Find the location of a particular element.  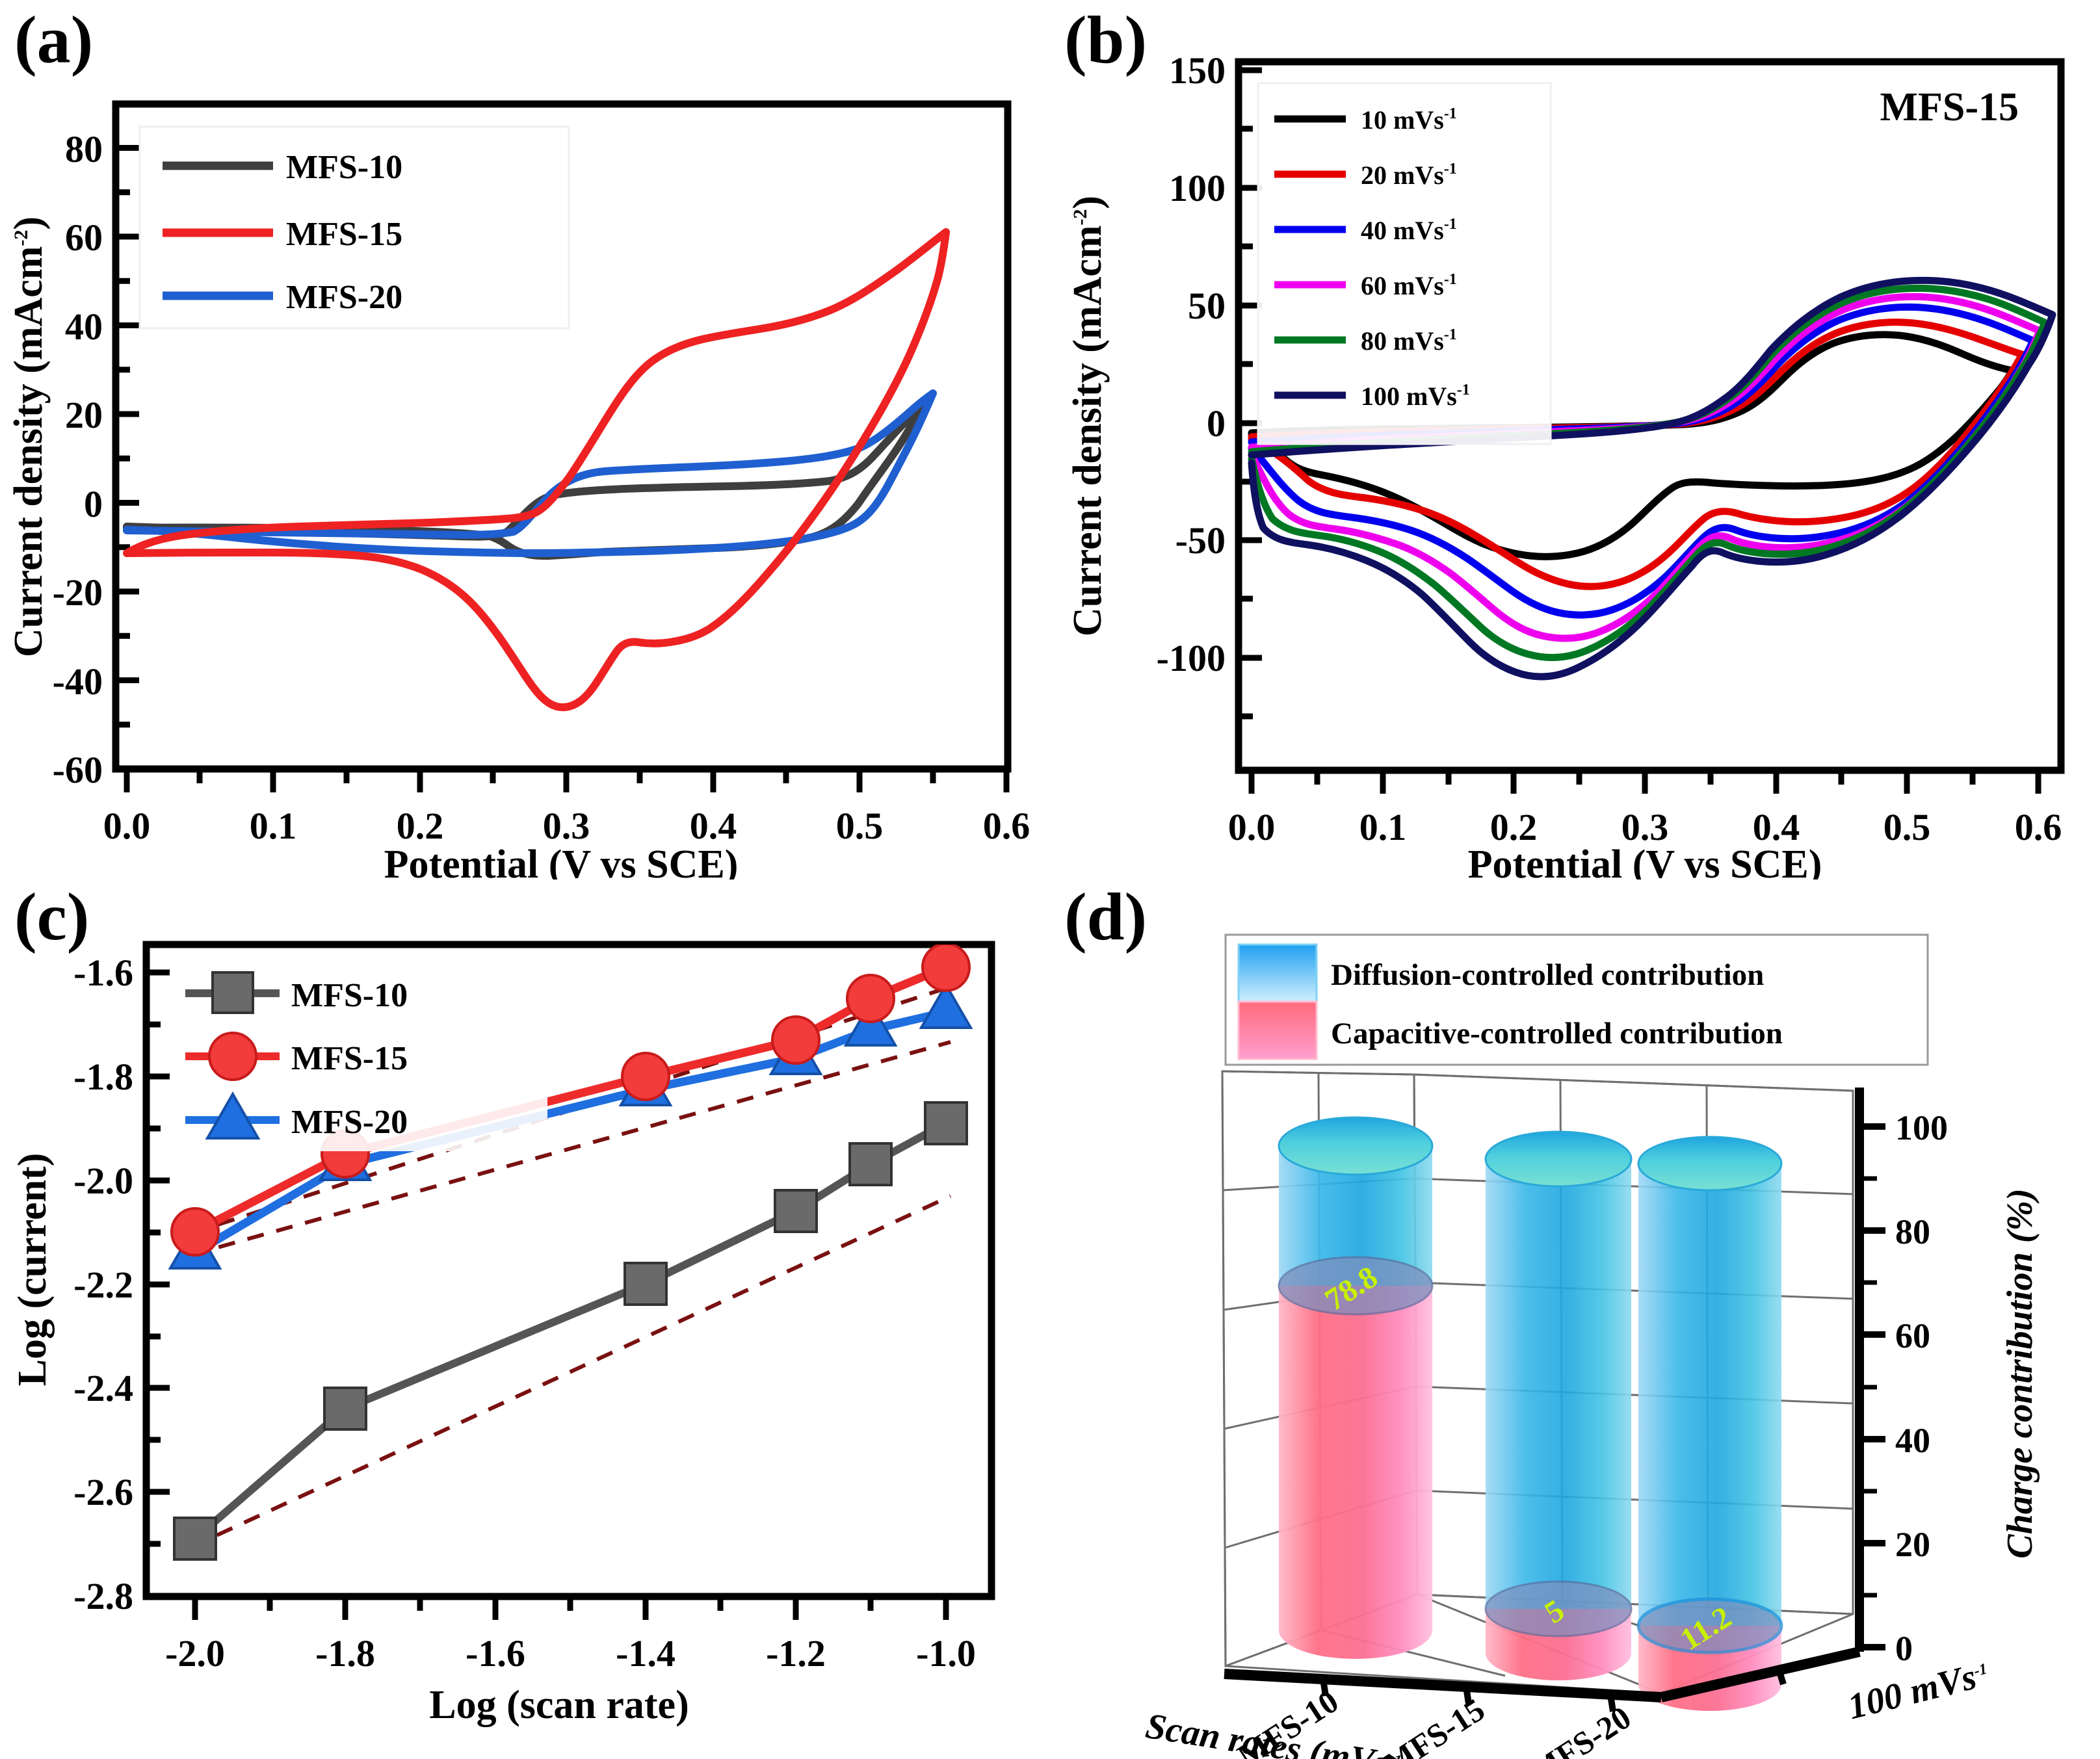

legend-item-10mvs: 10 mVs-1 is located at coordinates (1365, 120).